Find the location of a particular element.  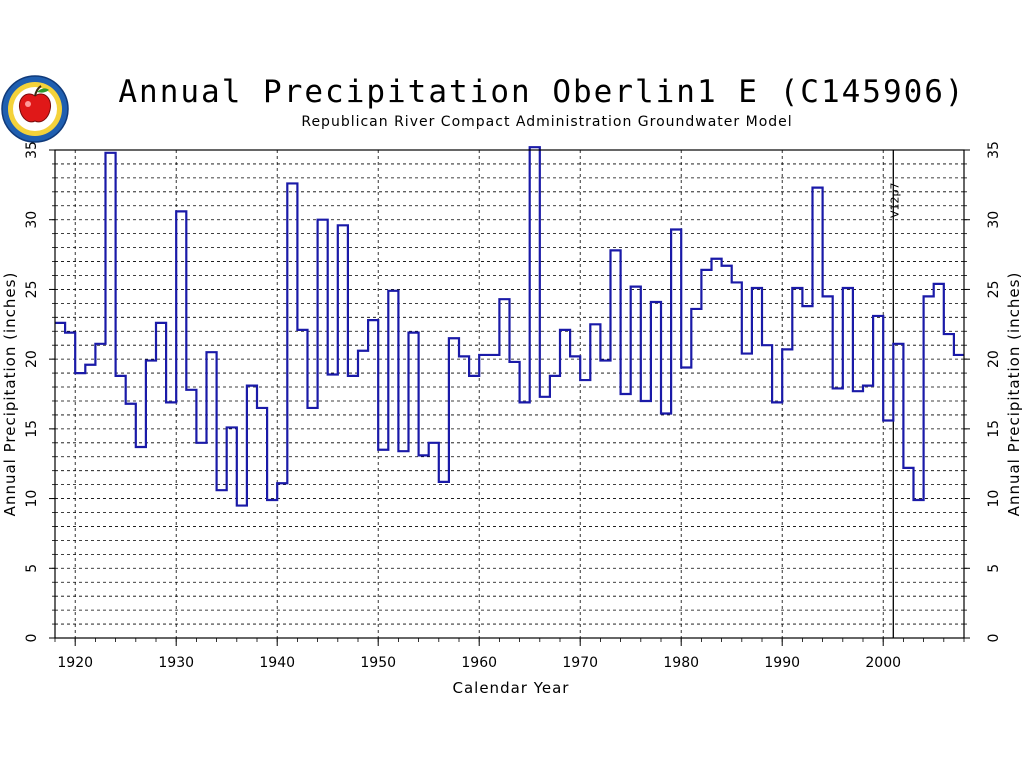

x-tick-label: 1980 is located at coordinates (681, 663).